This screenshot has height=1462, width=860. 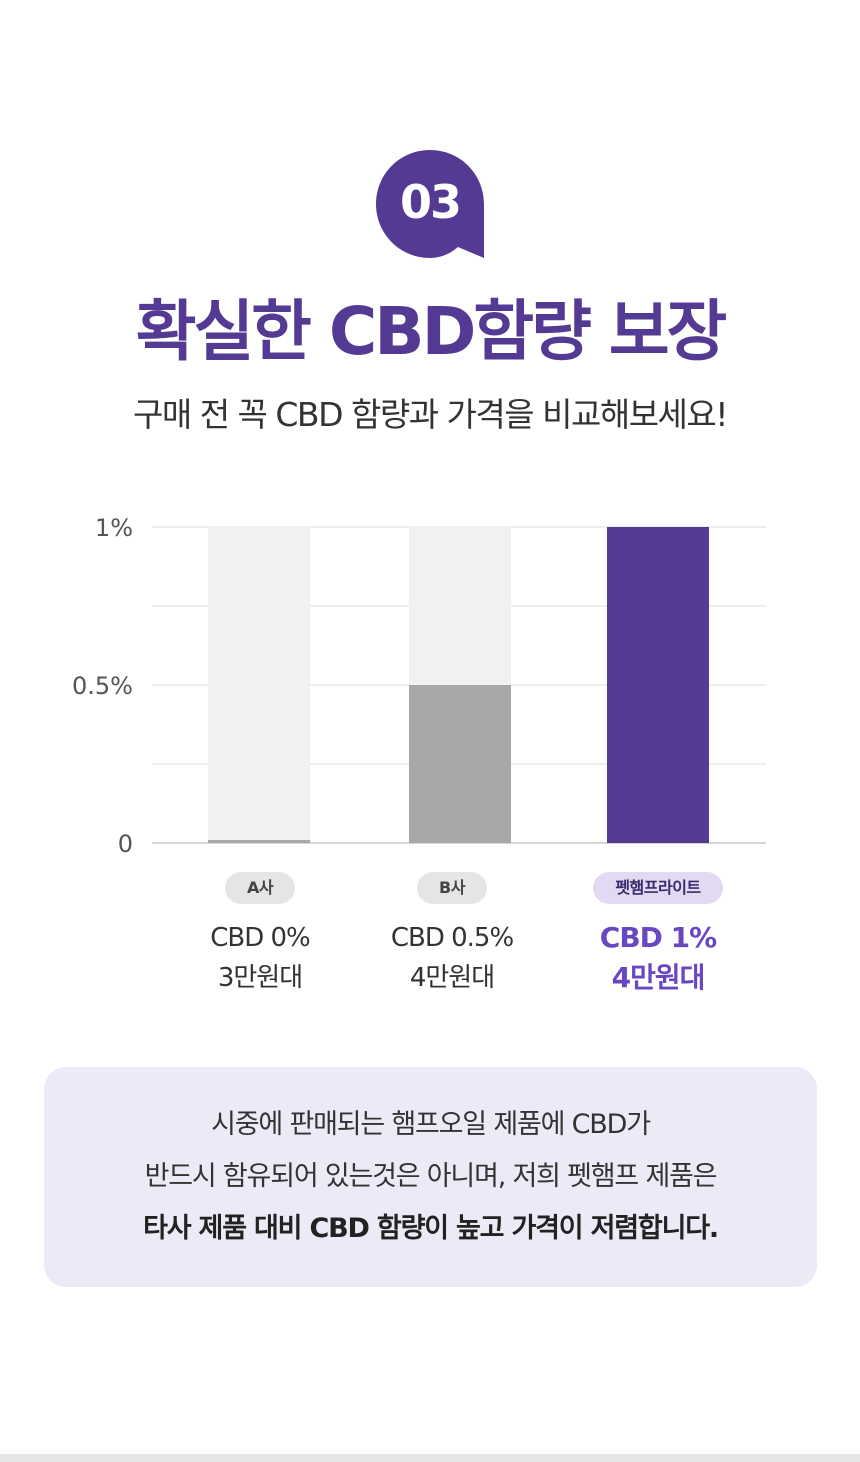 I want to click on page-subtitle: 구매 전 꼭 CBD 함량과 가격을 비교해보세요!, so click(x=430, y=414).